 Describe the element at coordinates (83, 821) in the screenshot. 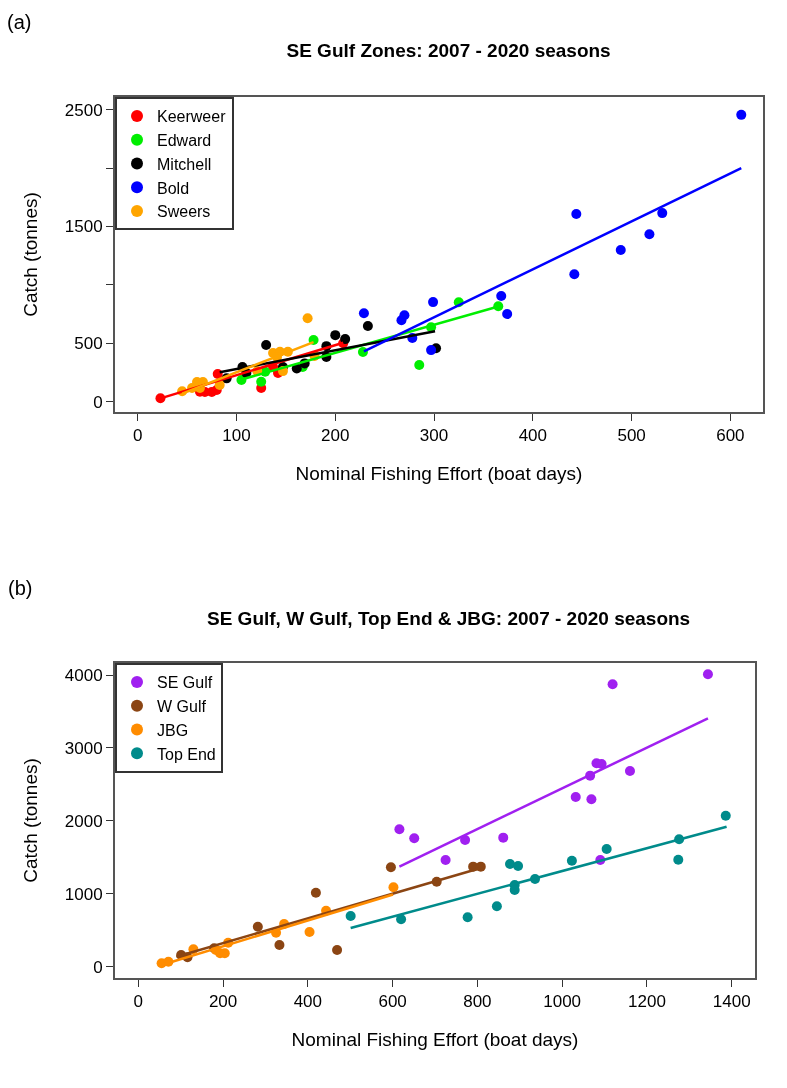

I see `y-tick-label: 2000` at that location.